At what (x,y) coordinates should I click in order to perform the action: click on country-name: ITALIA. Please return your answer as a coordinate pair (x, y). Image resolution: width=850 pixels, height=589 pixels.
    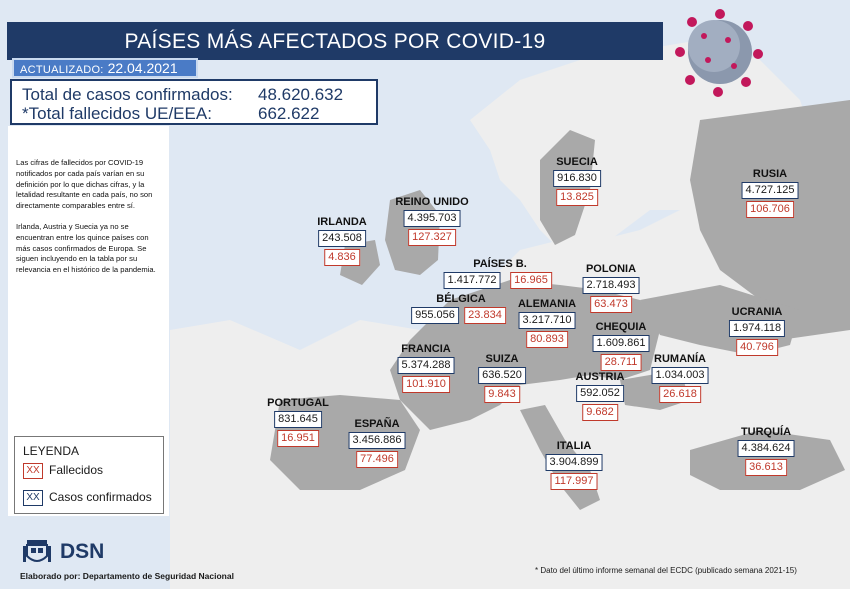
    Looking at the image, I should click on (574, 446).